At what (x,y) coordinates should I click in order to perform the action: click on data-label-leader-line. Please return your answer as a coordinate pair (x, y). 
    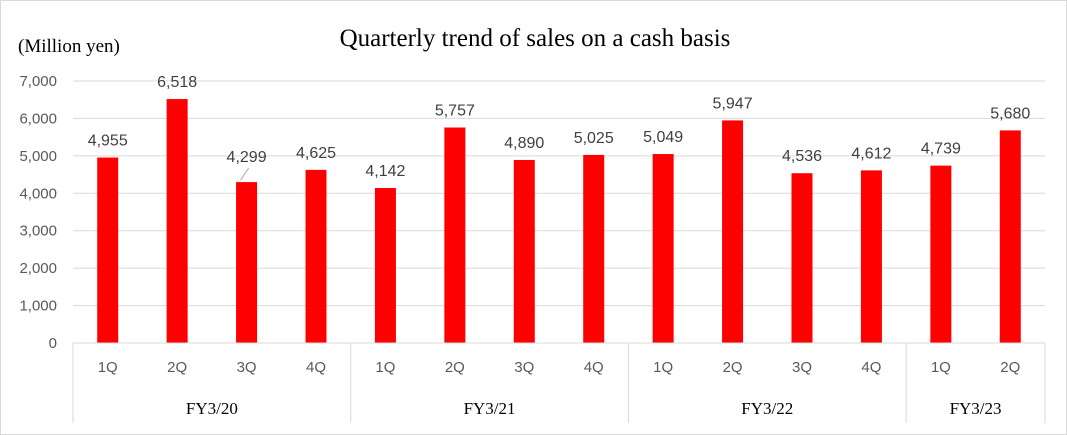
    Looking at the image, I should click on (244, 174).